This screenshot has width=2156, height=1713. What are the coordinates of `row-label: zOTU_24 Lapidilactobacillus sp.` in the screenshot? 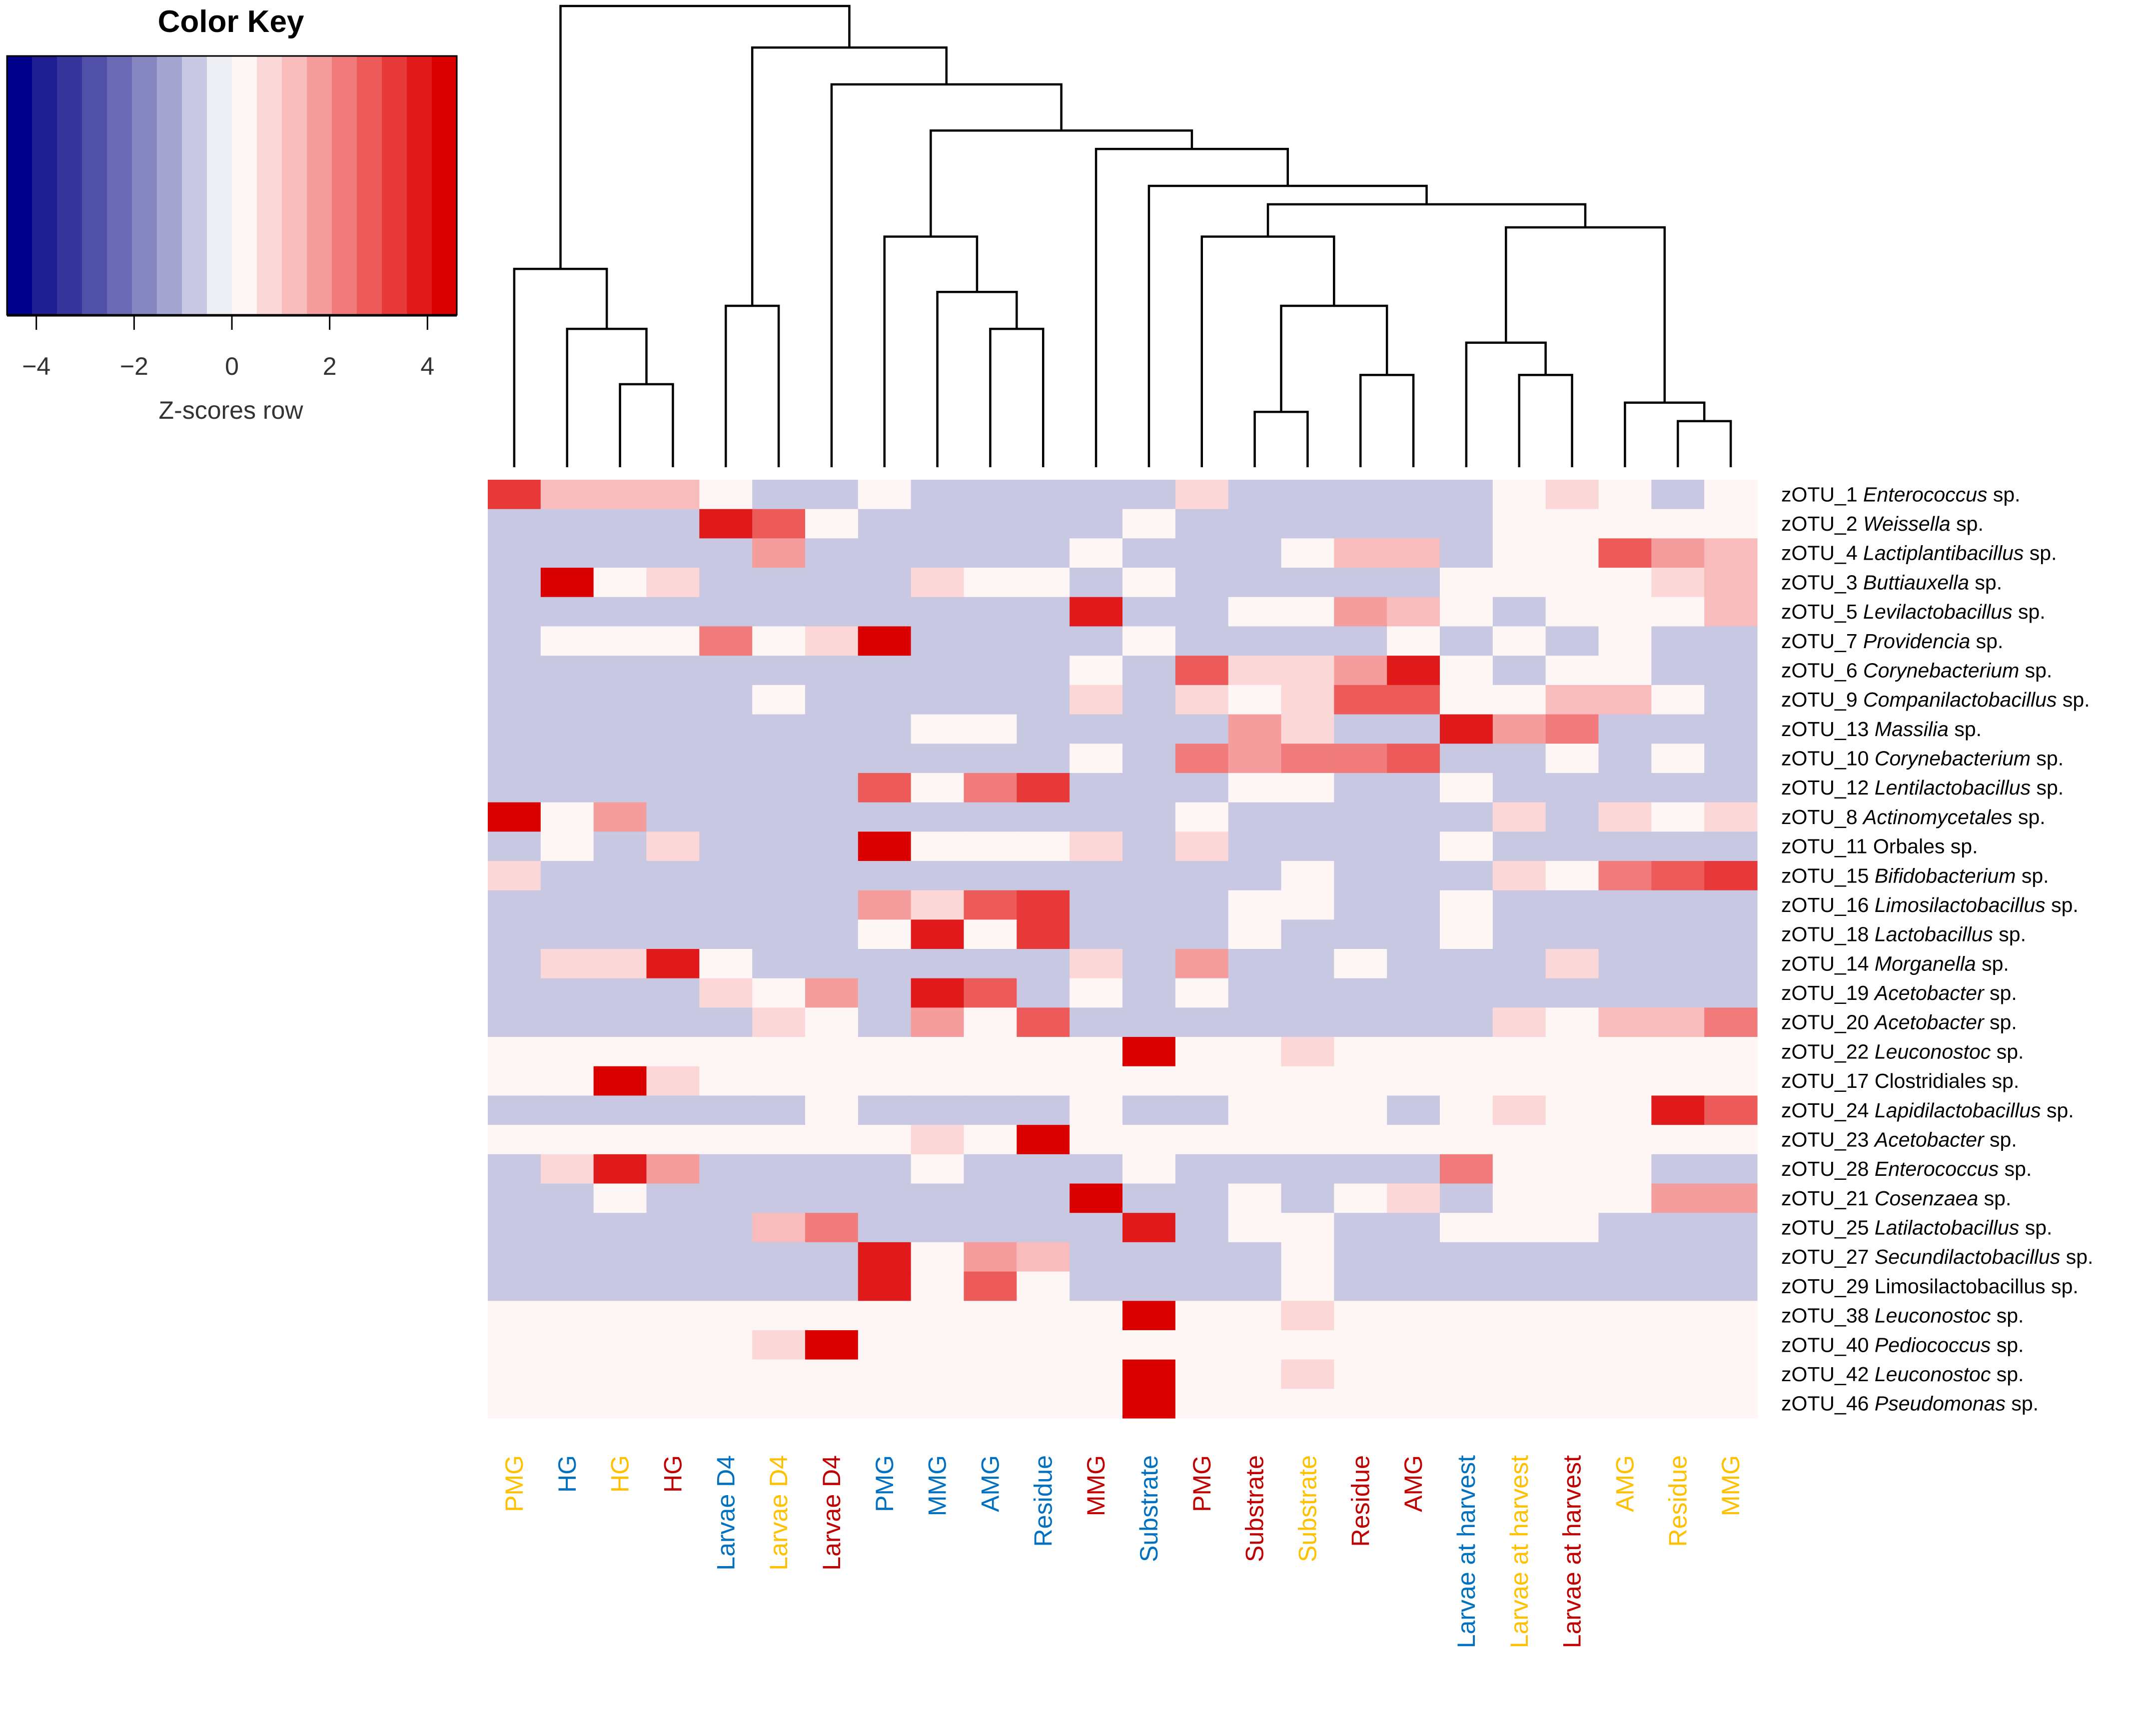 It's located at (1927, 1111).